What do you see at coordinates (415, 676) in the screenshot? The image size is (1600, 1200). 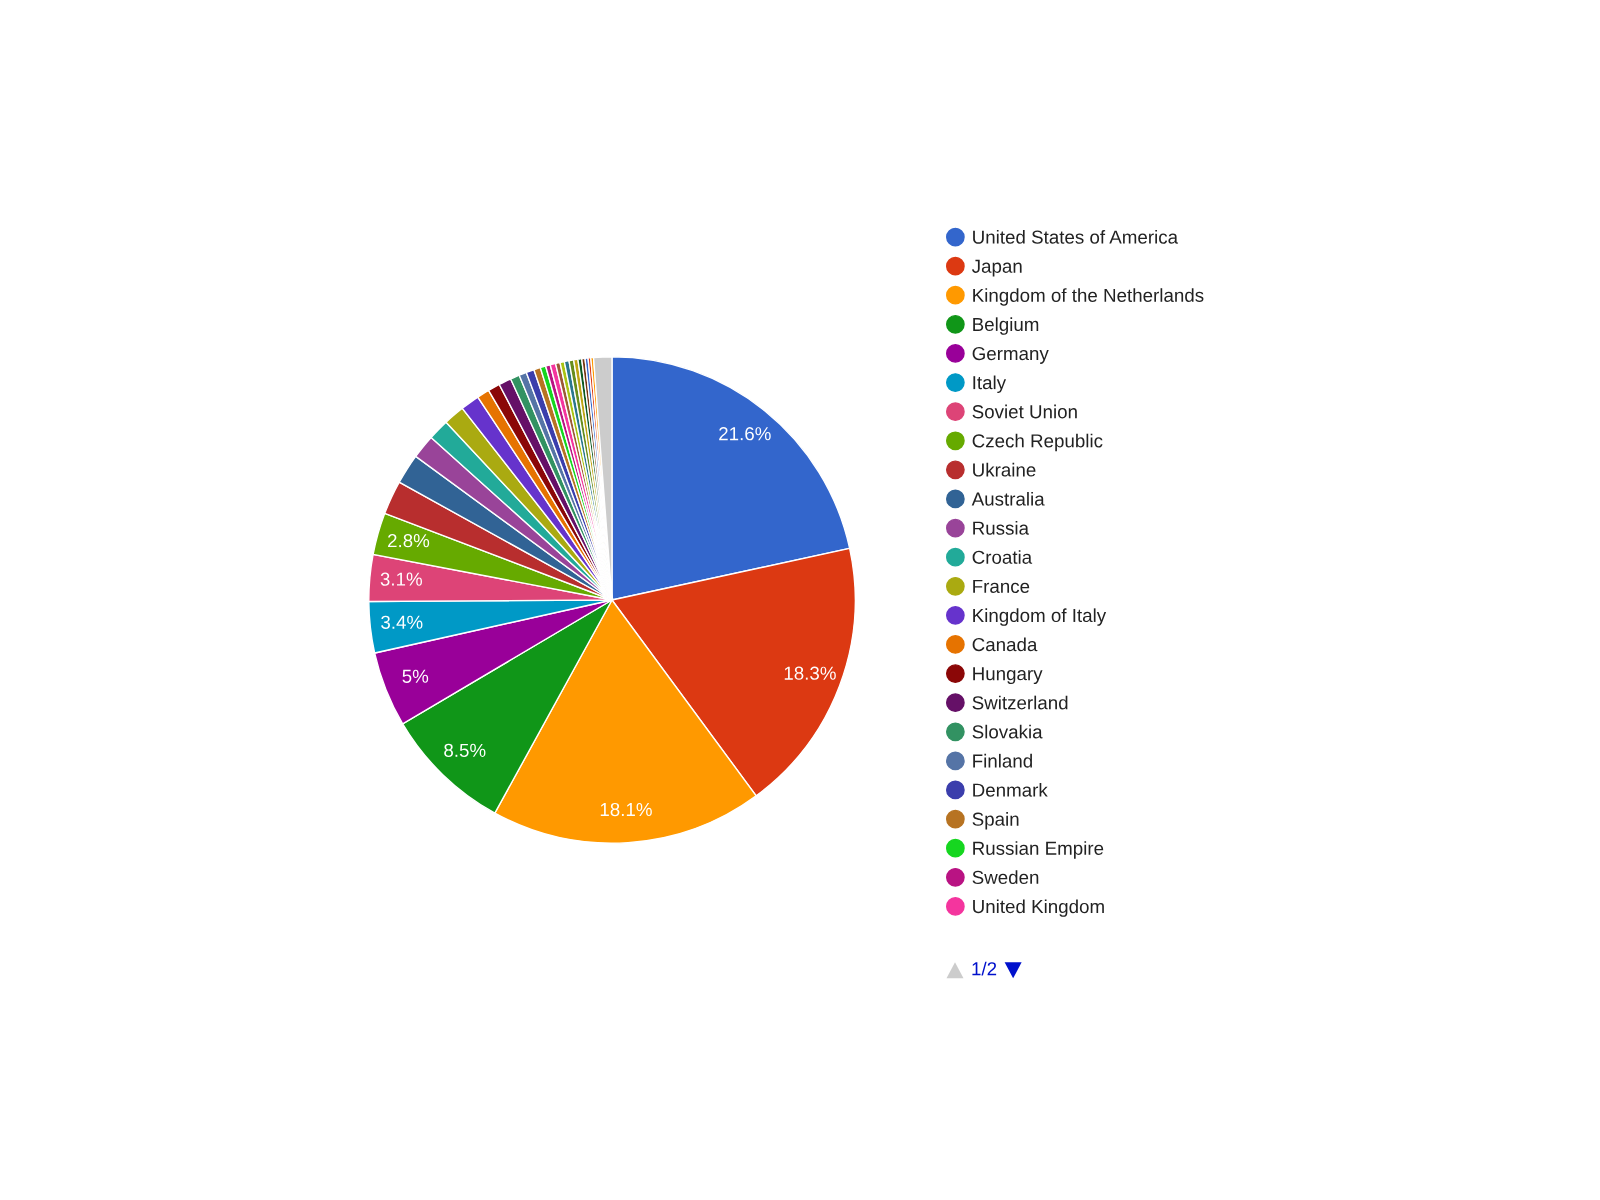 I see `data-label: 5%` at bounding box center [415, 676].